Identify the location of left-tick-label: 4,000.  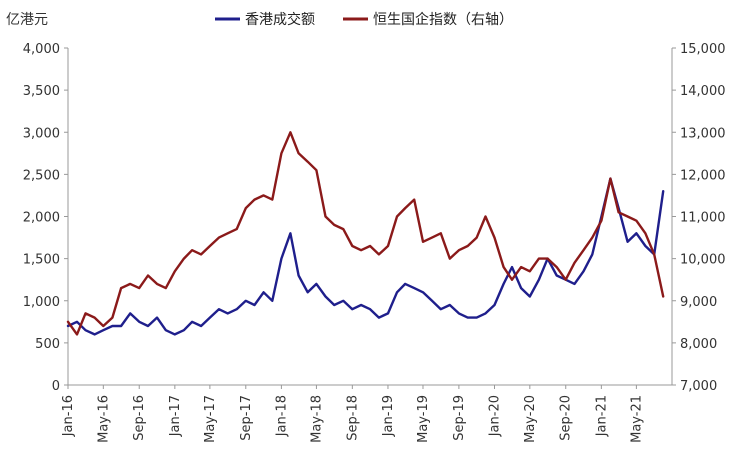
(41, 49).